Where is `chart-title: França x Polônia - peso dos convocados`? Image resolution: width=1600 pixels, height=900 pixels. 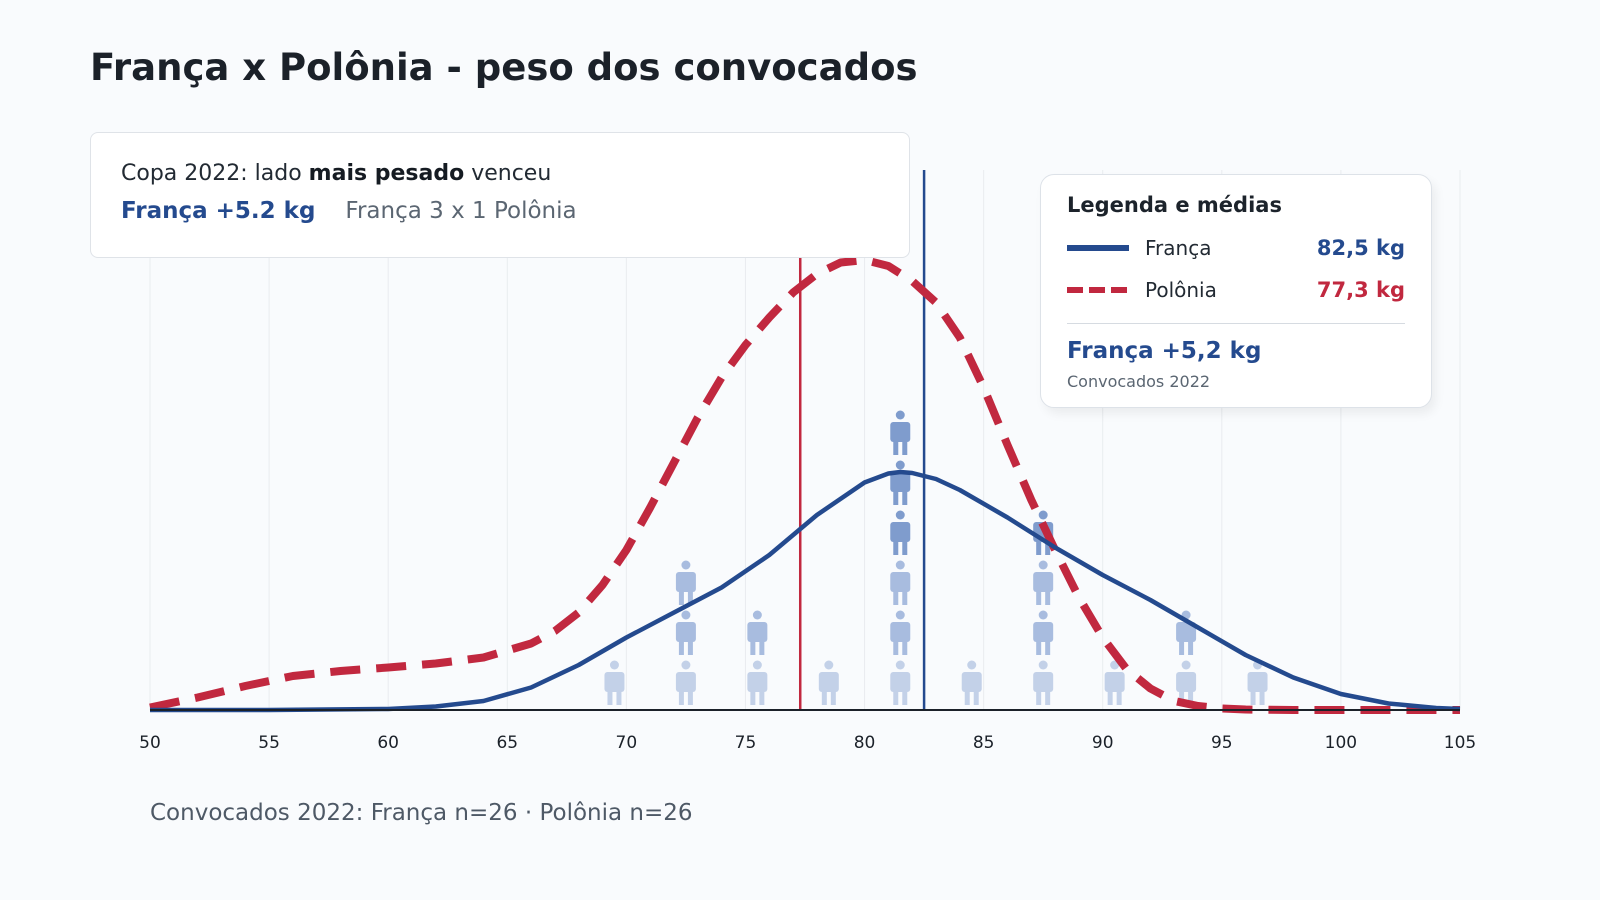 chart-title: França x Polônia - peso dos convocados is located at coordinates (504, 67).